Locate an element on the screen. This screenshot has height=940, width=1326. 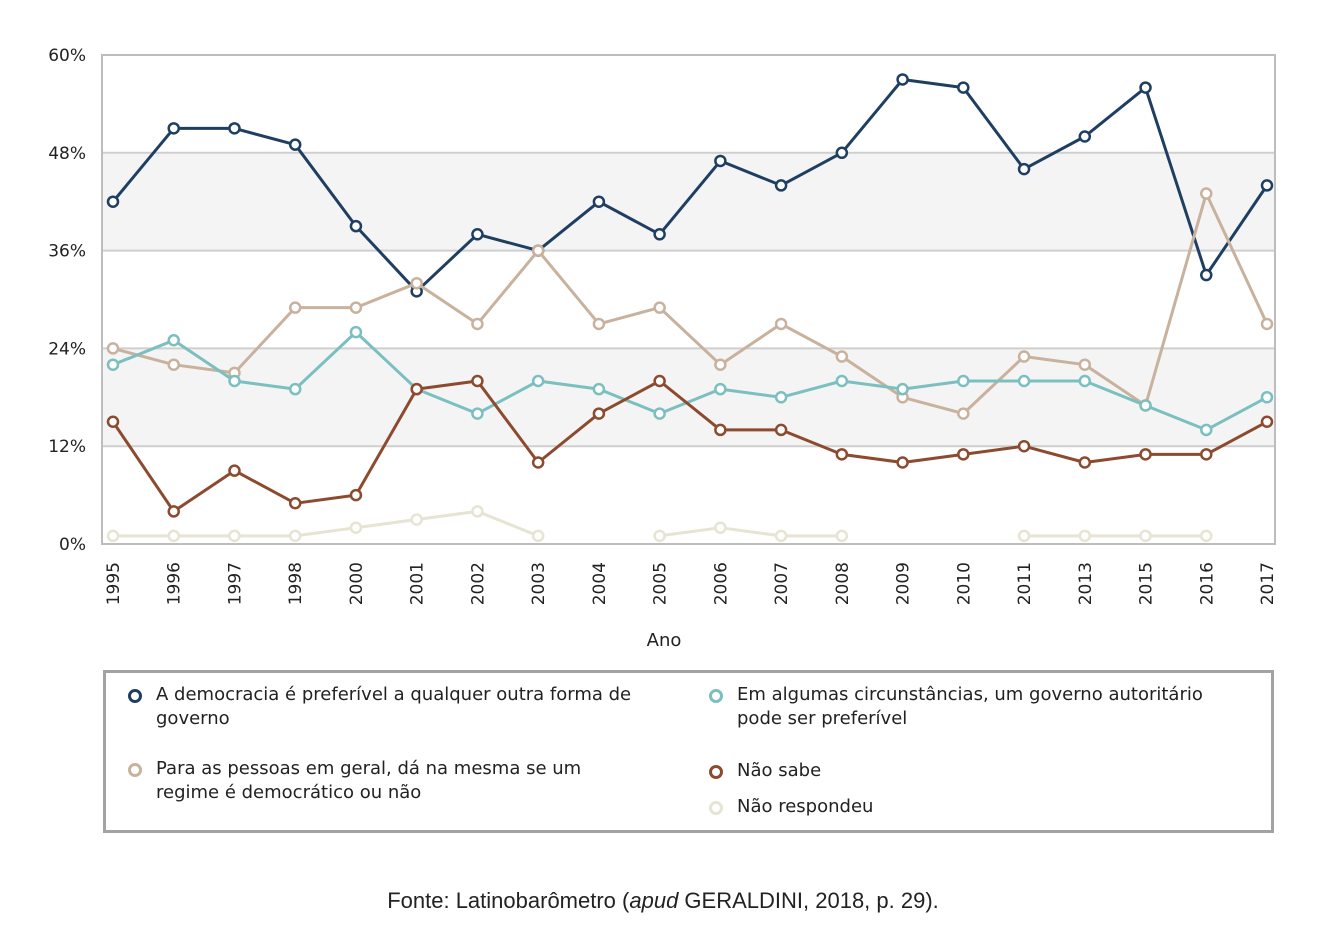
data-point-autoritario-2003 is located at coordinates (538, 381).